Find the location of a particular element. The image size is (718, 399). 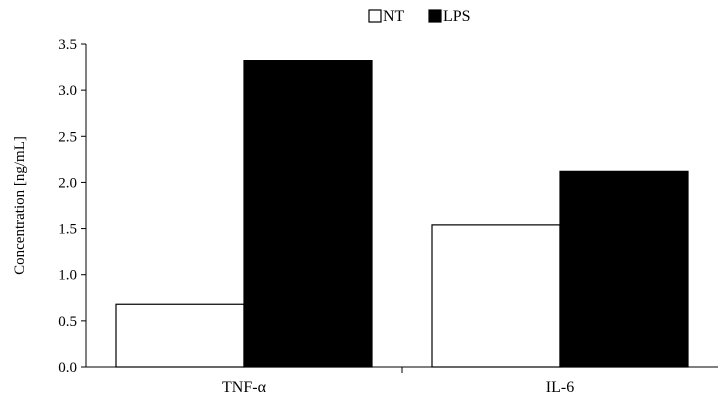

y-tick-label: 3.5 is located at coordinates (67, 45).